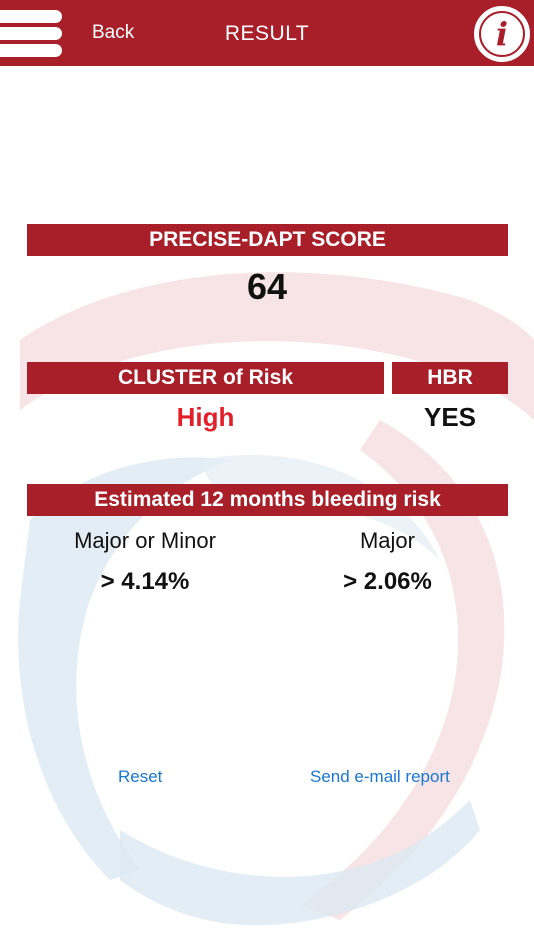 The image size is (534, 950). What do you see at coordinates (205, 417) in the screenshot?
I see `cluster-value: High` at bounding box center [205, 417].